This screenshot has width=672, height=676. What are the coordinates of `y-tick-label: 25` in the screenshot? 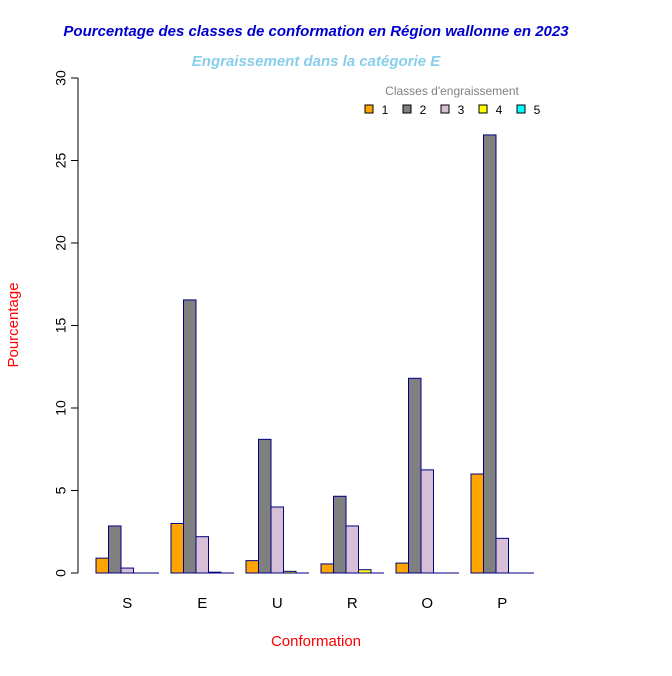 It's located at (61, 161).